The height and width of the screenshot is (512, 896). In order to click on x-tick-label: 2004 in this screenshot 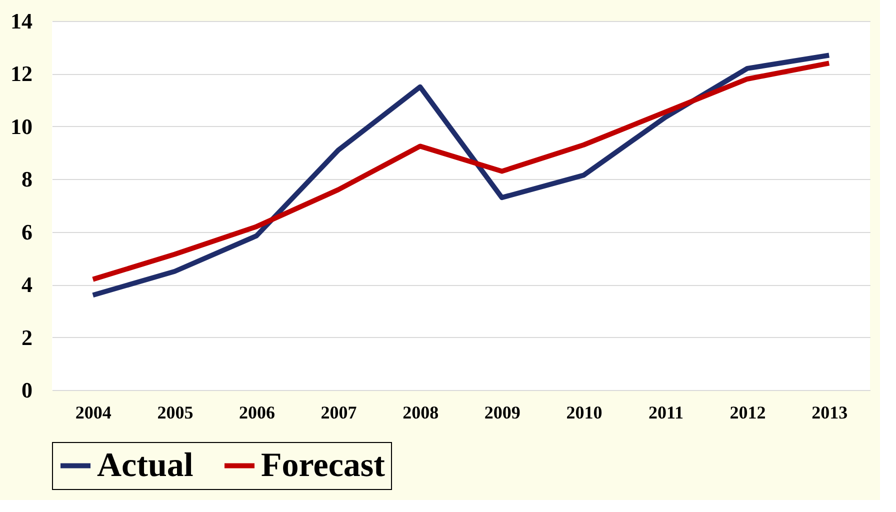, I will do `click(93, 412)`.